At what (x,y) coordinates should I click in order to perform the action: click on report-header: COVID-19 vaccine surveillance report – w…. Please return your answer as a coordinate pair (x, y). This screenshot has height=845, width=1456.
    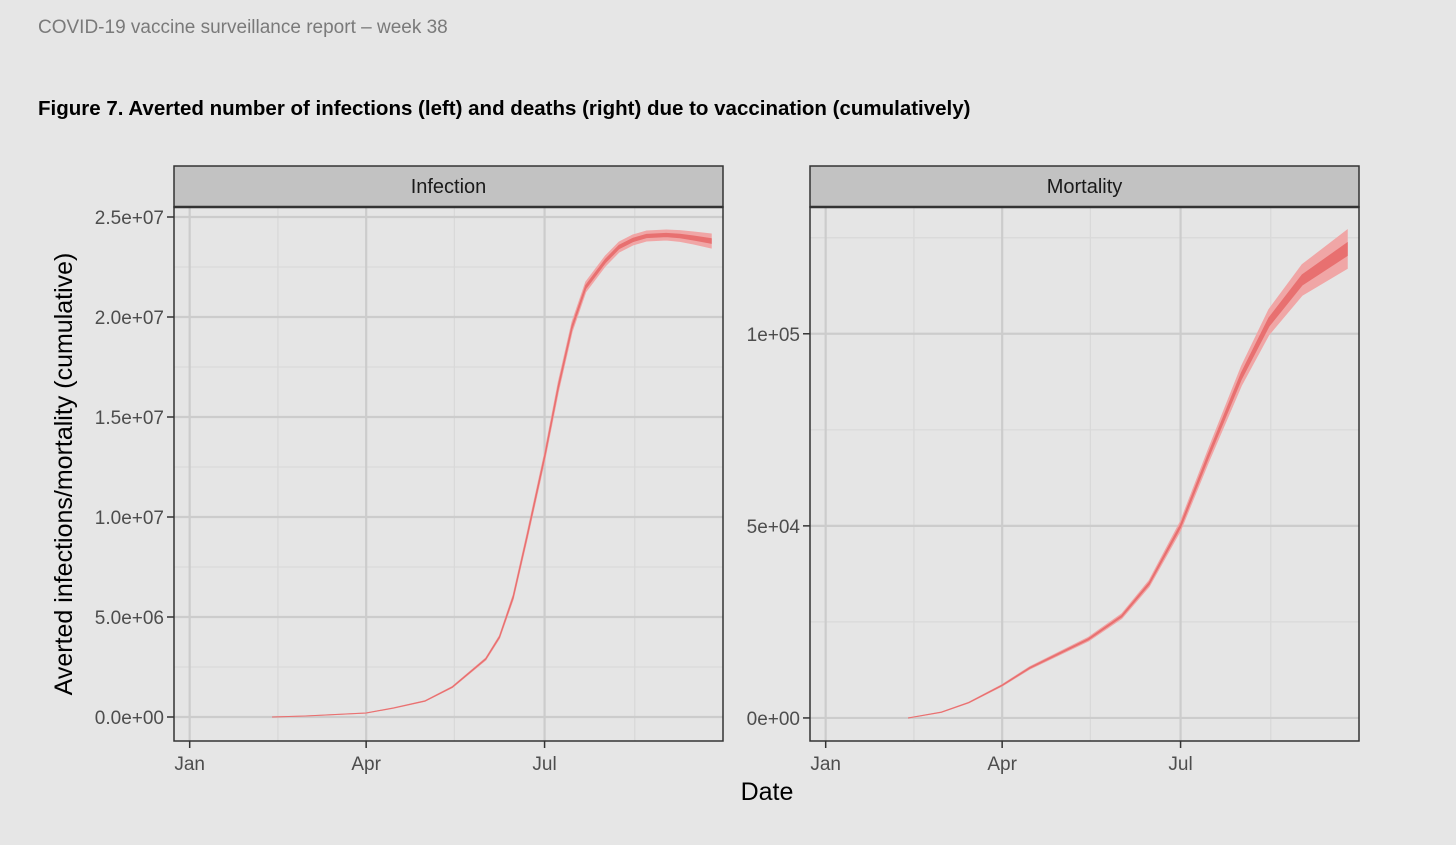
    Looking at the image, I should click on (243, 27).